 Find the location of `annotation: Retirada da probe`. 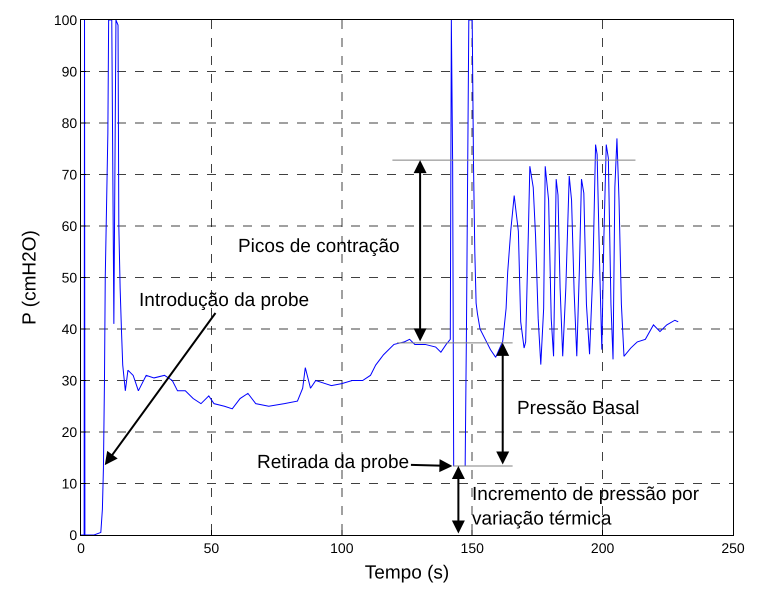

annotation: Retirada da probe is located at coordinates (333, 462).